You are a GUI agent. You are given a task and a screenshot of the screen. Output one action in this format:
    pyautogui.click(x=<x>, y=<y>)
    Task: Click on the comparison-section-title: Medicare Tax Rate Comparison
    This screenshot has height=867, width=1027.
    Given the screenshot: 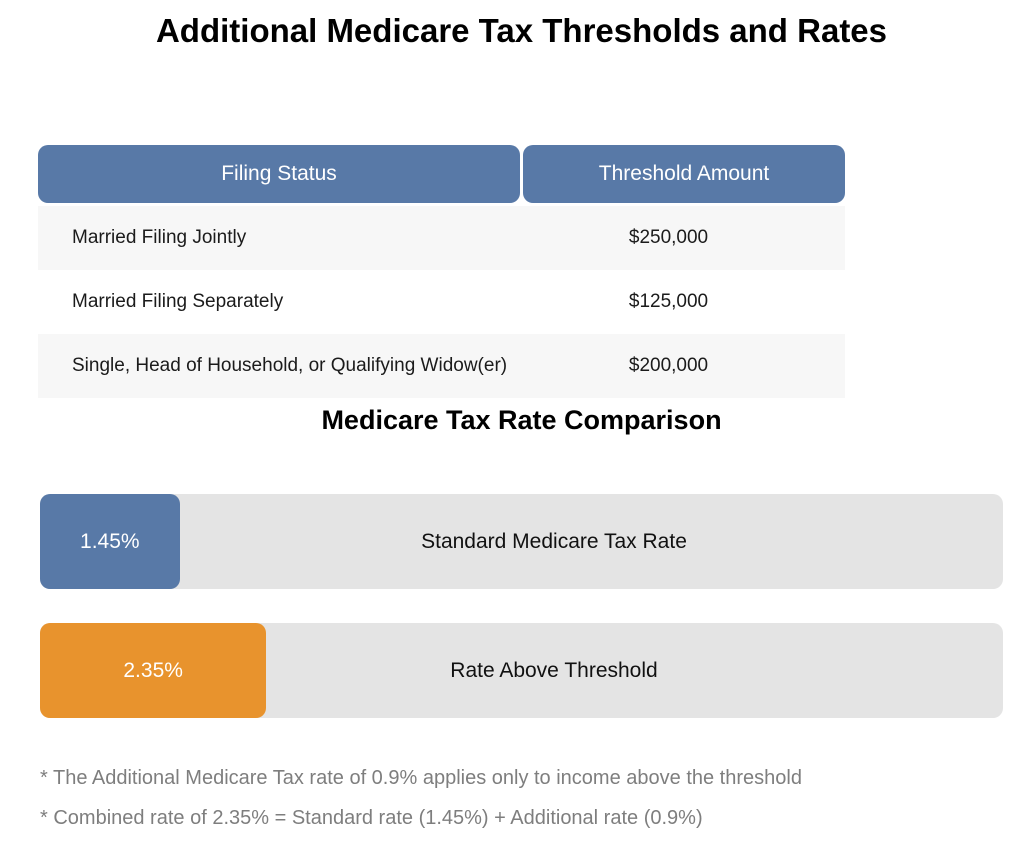 What is the action you would take?
    pyautogui.click(x=521, y=420)
    